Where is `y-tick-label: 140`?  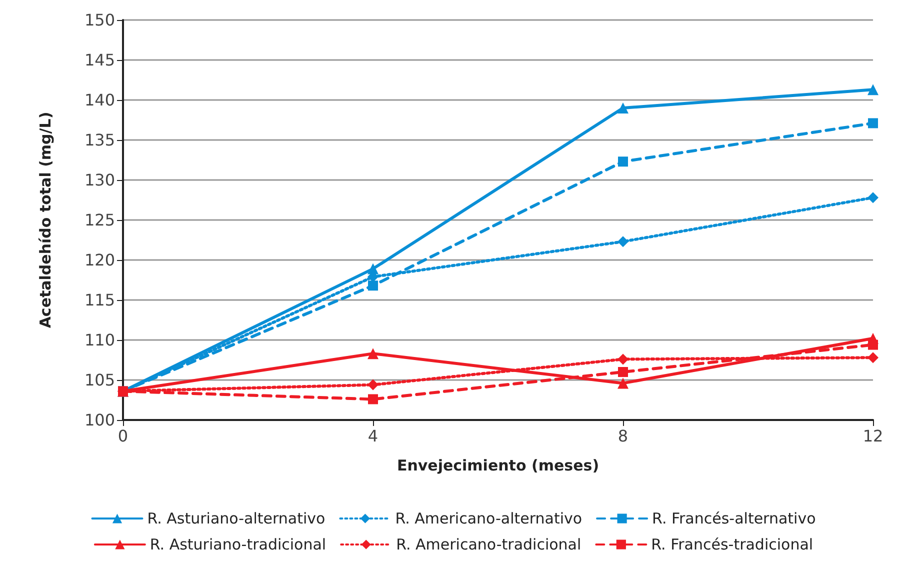 y-tick-label: 140 is located at coordinates (99, 100).